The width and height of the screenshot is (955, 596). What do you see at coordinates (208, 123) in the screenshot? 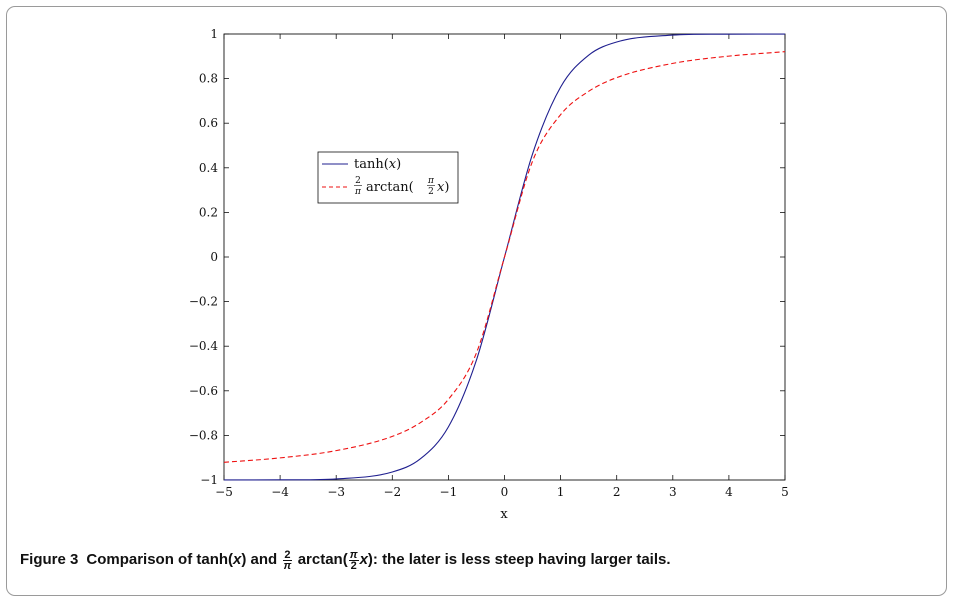
I see `y-tick-label: 0.6` at bounding box center [208, 123].